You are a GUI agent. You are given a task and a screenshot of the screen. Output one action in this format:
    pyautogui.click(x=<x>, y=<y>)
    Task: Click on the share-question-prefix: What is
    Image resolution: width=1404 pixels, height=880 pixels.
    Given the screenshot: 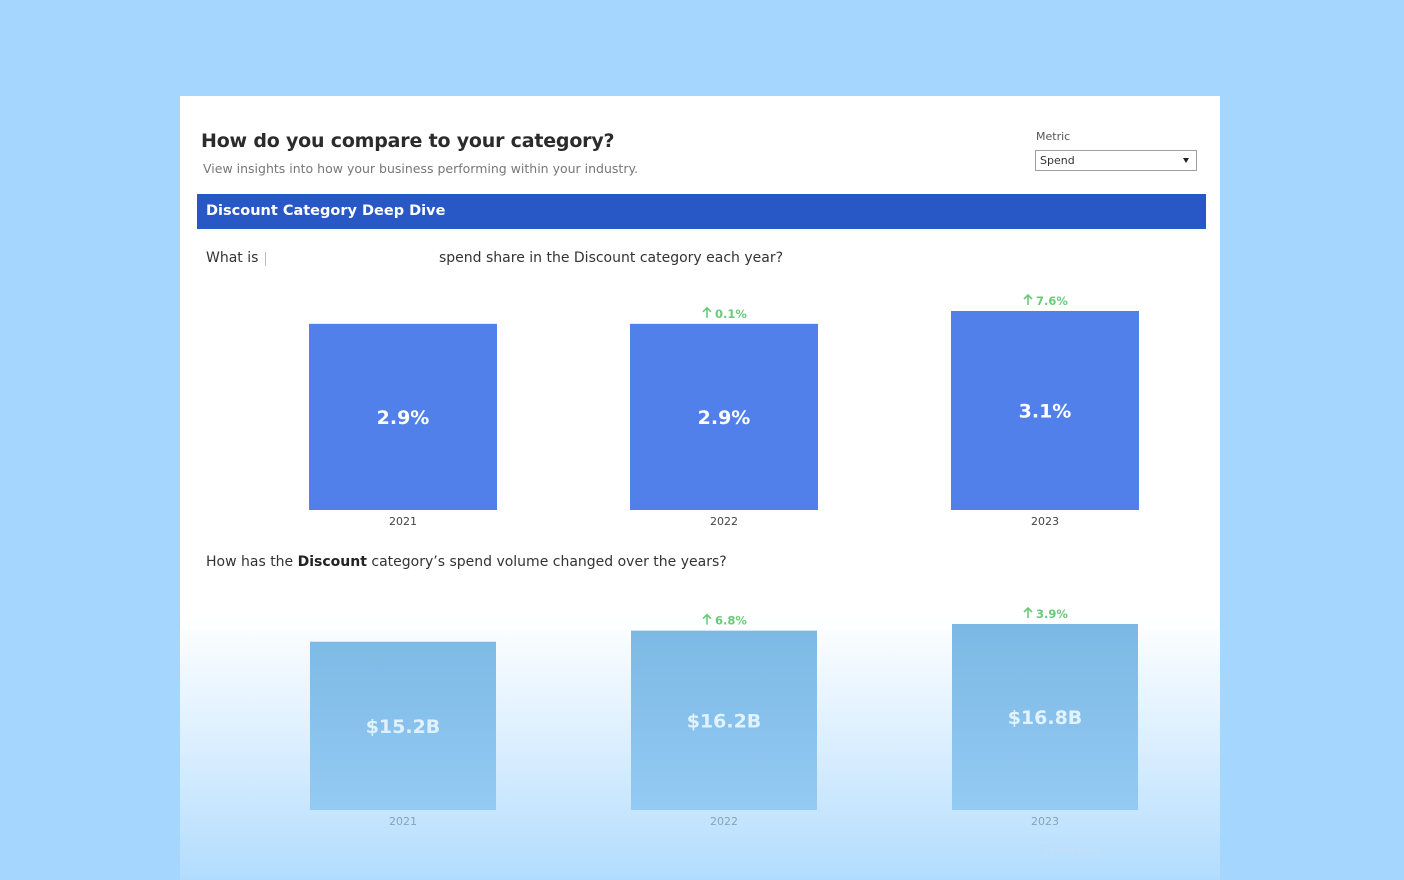 What is the action you would take?
    pyautogui.click(x=234, y=258)
    